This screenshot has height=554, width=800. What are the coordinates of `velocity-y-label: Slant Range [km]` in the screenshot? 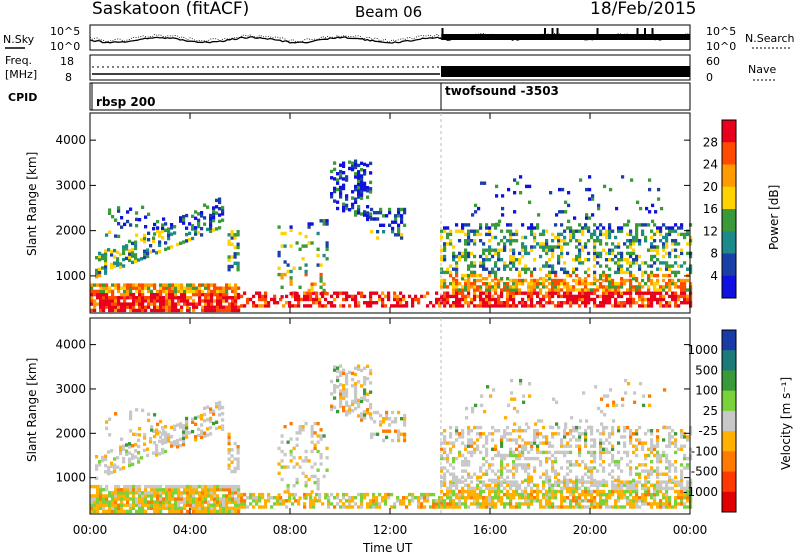 It's located at (32, 410).